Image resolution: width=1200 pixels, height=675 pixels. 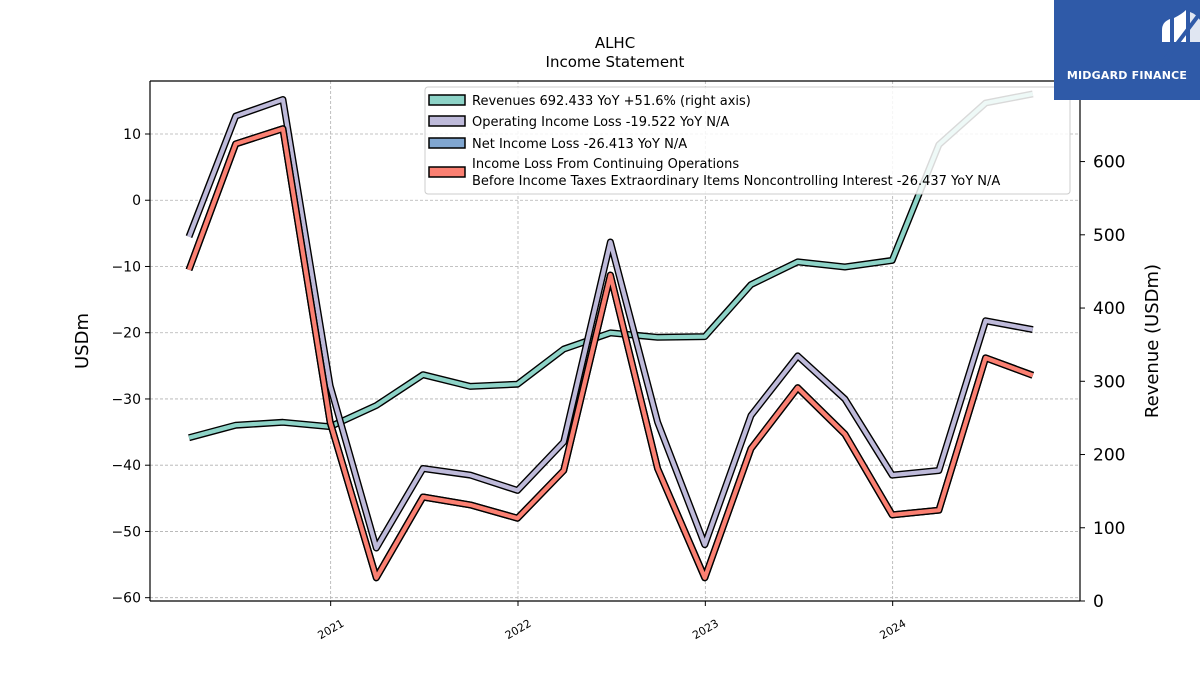 I want to click on x-tick-label: 2021, so click(x=331, y=629).